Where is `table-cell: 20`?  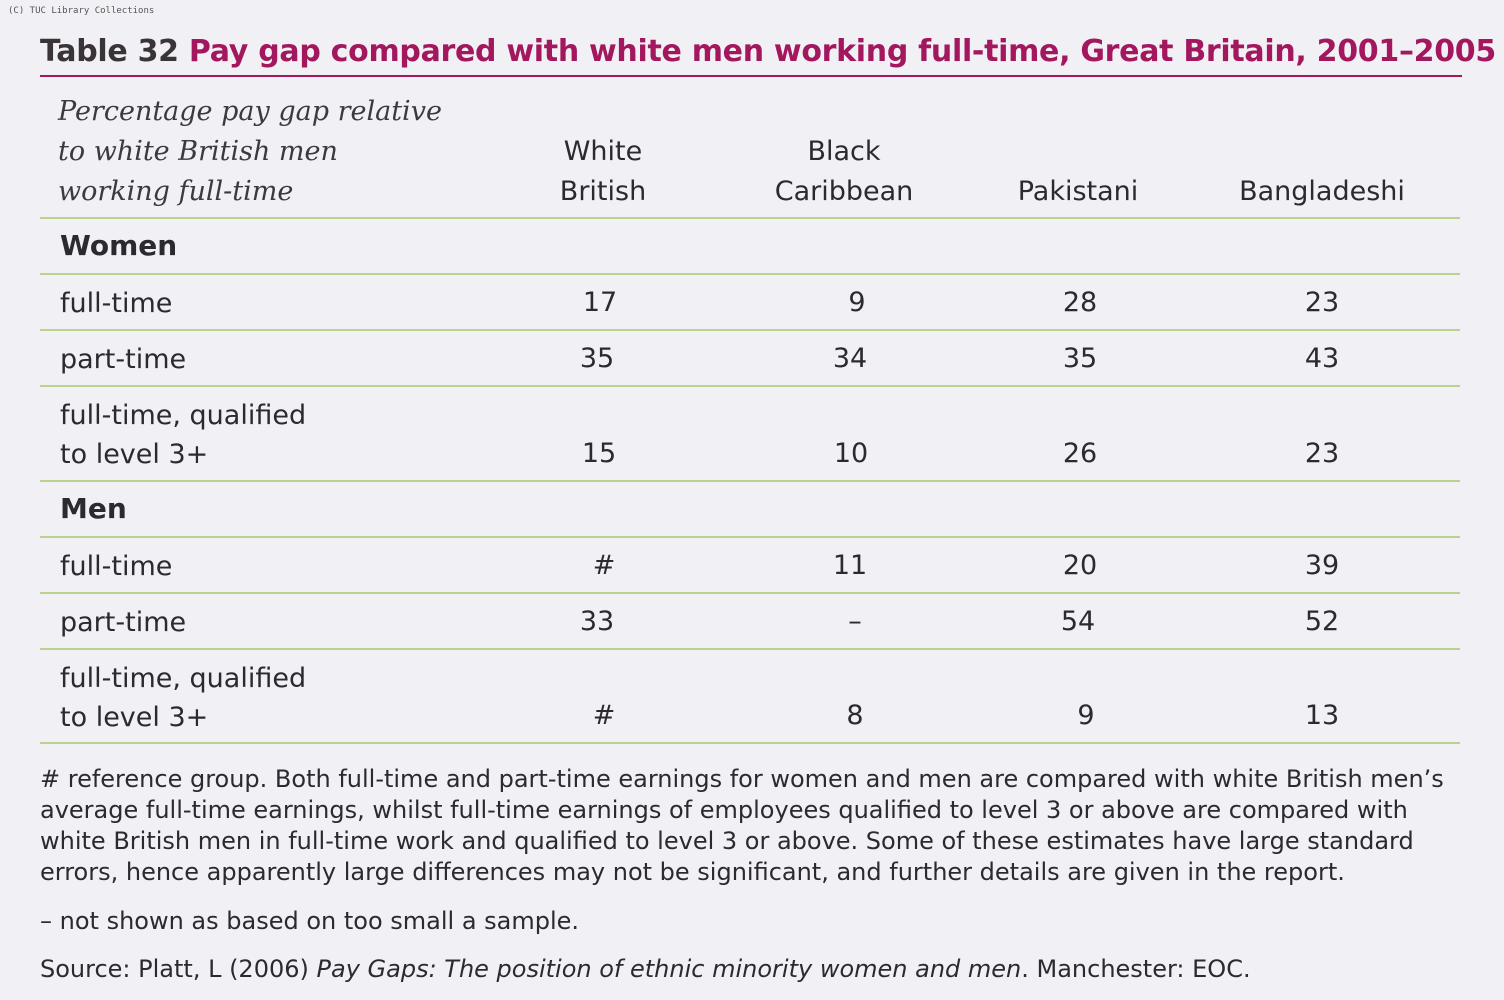
table-cell: 20 is located at coordinates (1080, 565).